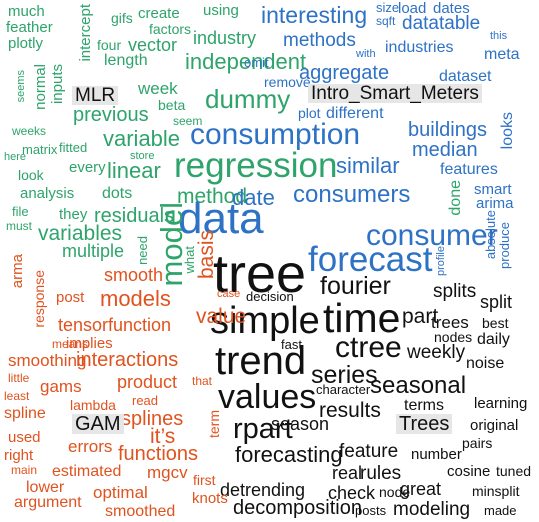 The image size is (539, 522). Describe the element at coordinates (432, 509) in the screenshot. I see `word-modeling: modeling` at that location.